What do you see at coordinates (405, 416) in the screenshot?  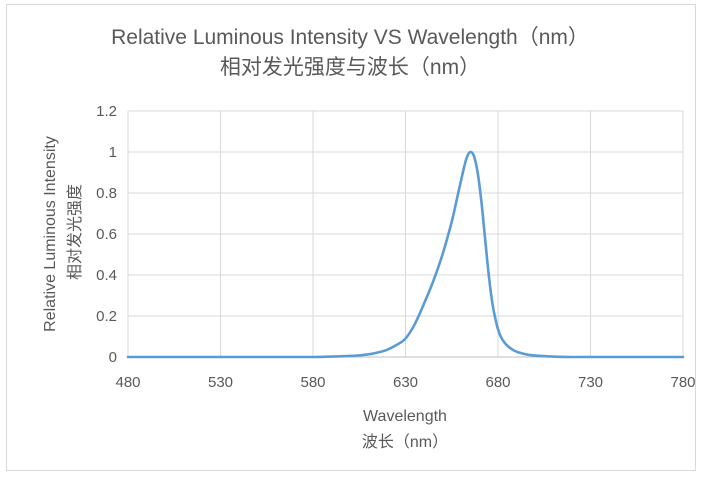 I see `x-axis-title: Wavelength` at bounding box center [405, 416].